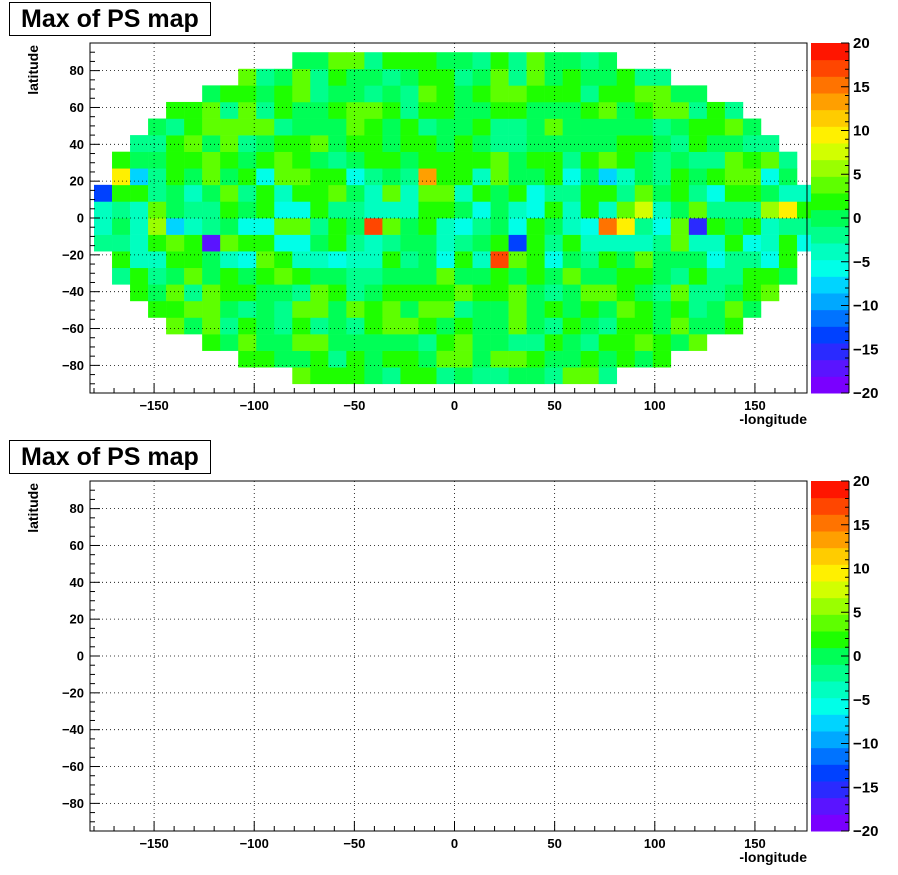 Image resolution: width=898 pixels, height=875 pixels. Describe the element at coordinates (73, 692) in the screenshot. I see `y-tick-label: −20` at that location.